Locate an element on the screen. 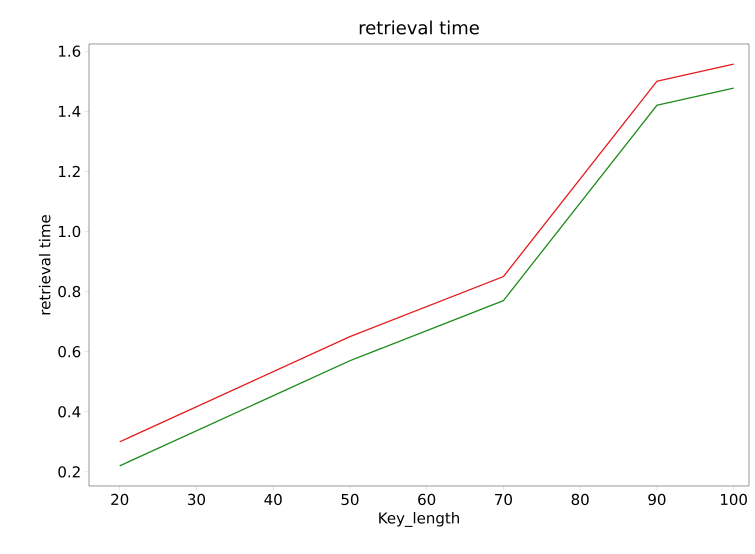 Image resolution: width=755 pixels, height=554 pixels. y-tick-label: 0.4 is located at coordinates (69, 412).